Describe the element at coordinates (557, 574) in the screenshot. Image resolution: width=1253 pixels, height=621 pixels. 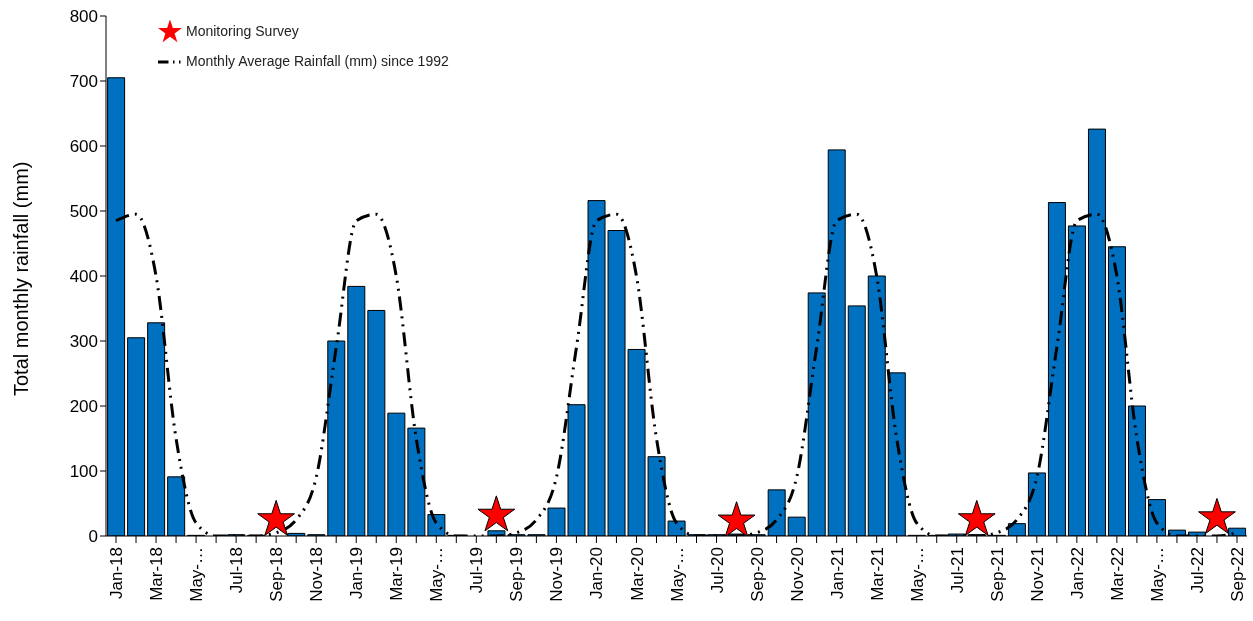
I see `x-tick-label: Nov-19` at that location.